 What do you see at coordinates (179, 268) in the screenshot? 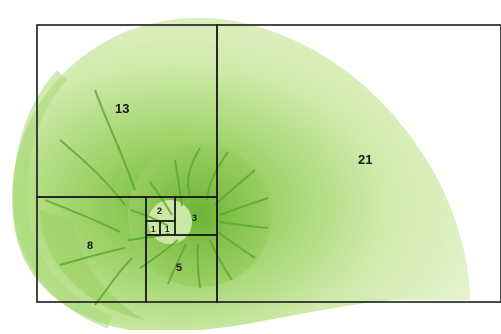
I see `label-5: 5` at bounding box center [179, 268].